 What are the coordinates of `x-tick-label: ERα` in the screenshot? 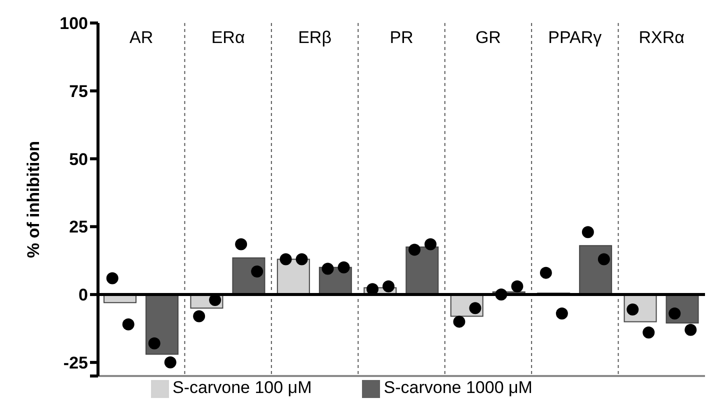 It's located at (228, 37).